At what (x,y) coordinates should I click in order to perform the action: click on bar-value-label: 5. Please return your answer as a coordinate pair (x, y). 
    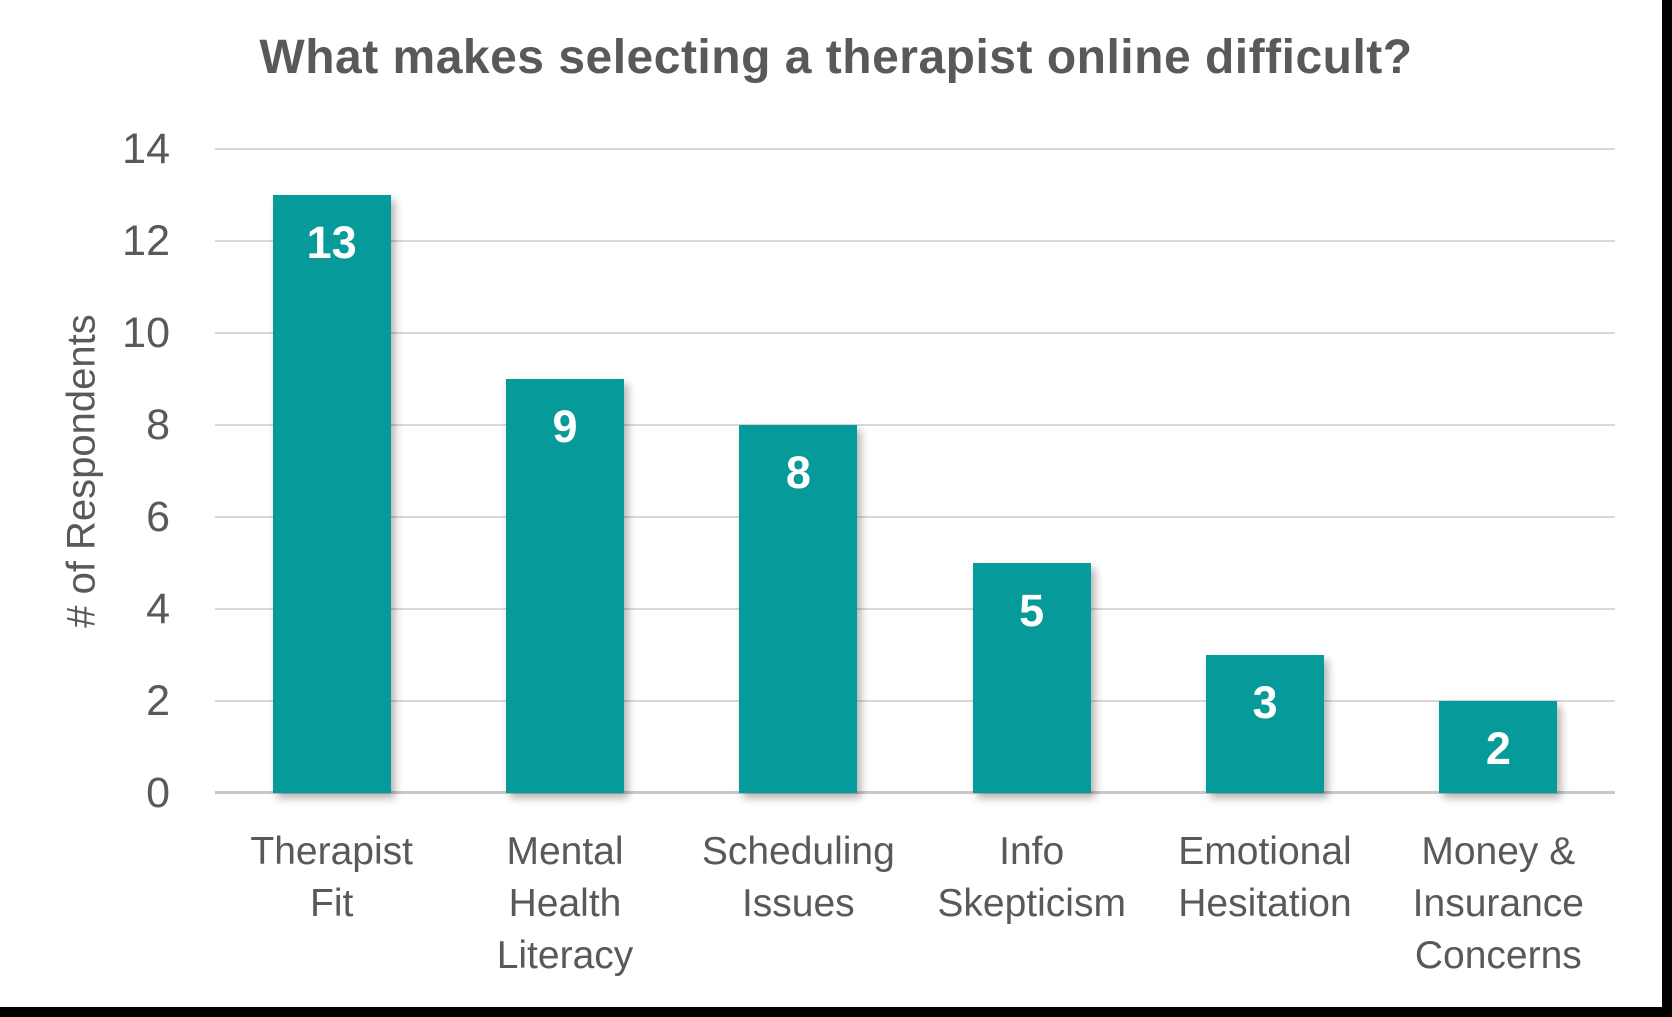
    Looking at the image, I should click on (1032, 610).